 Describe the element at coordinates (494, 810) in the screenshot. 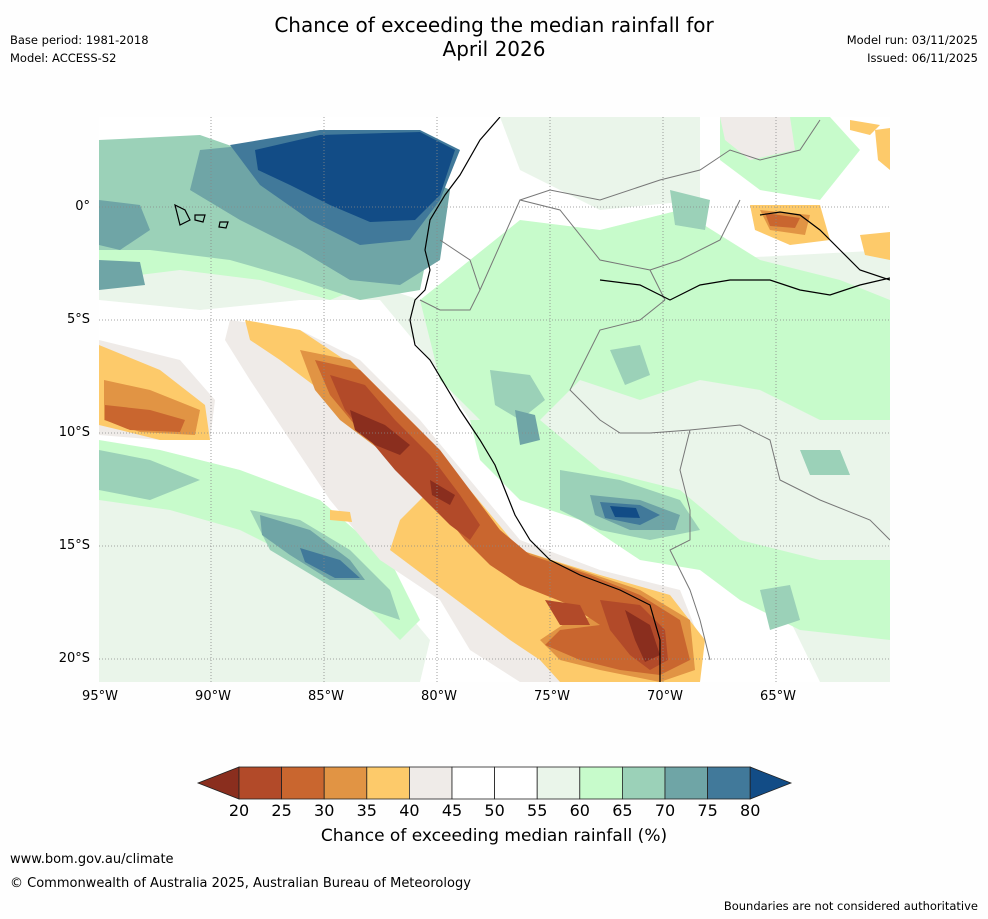

I see `colorbar-tick: 50` at that location.